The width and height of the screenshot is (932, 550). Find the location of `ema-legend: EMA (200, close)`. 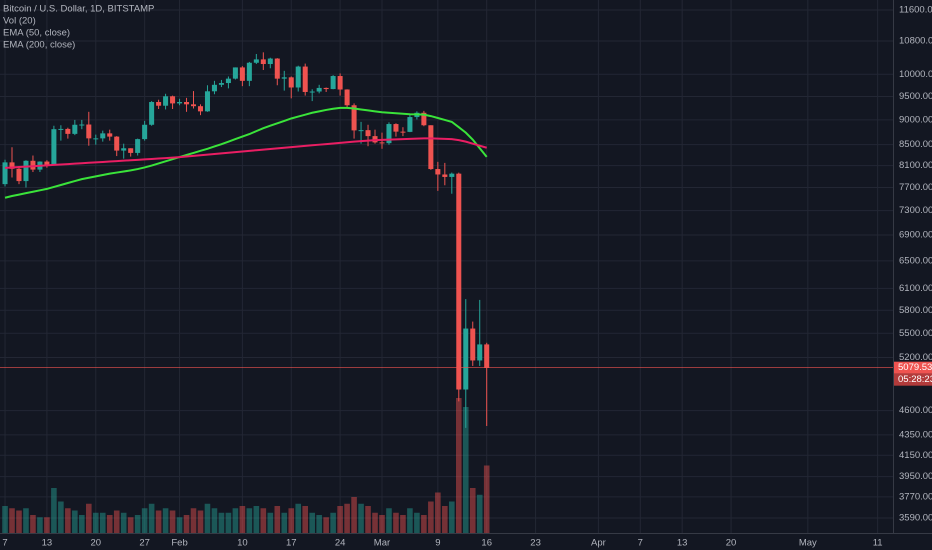

ema-legend: EMA (200, close) is located at coordinates (39, 45).